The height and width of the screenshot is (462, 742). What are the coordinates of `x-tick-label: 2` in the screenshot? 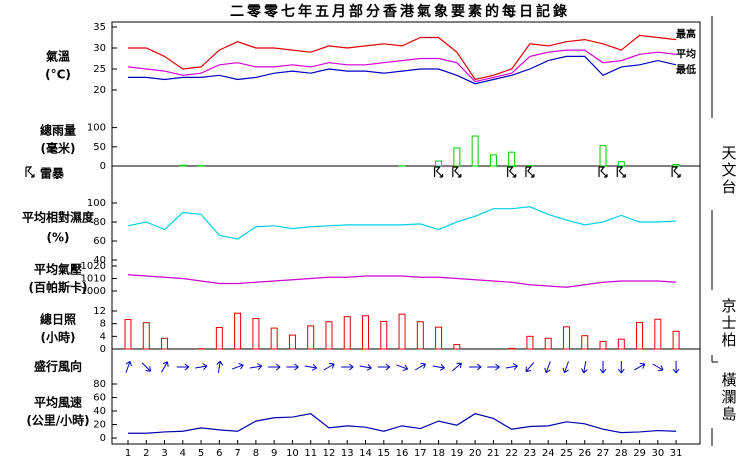 It's located at (146, 453).